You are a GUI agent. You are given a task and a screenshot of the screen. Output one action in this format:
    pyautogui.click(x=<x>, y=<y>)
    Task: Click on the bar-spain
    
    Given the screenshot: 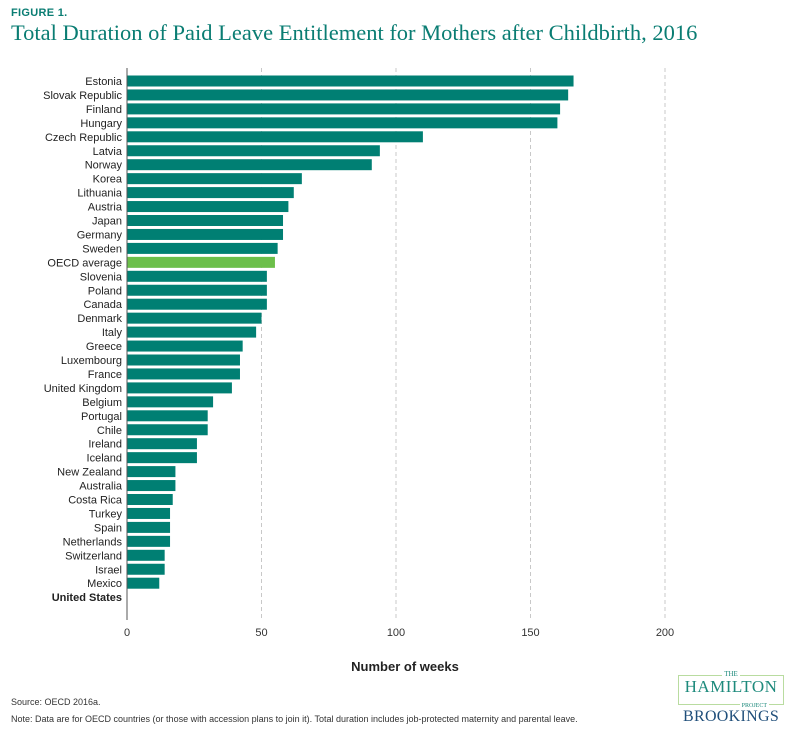 What is the action you would take?
    pyautogui.click(x=149, y=527)
    